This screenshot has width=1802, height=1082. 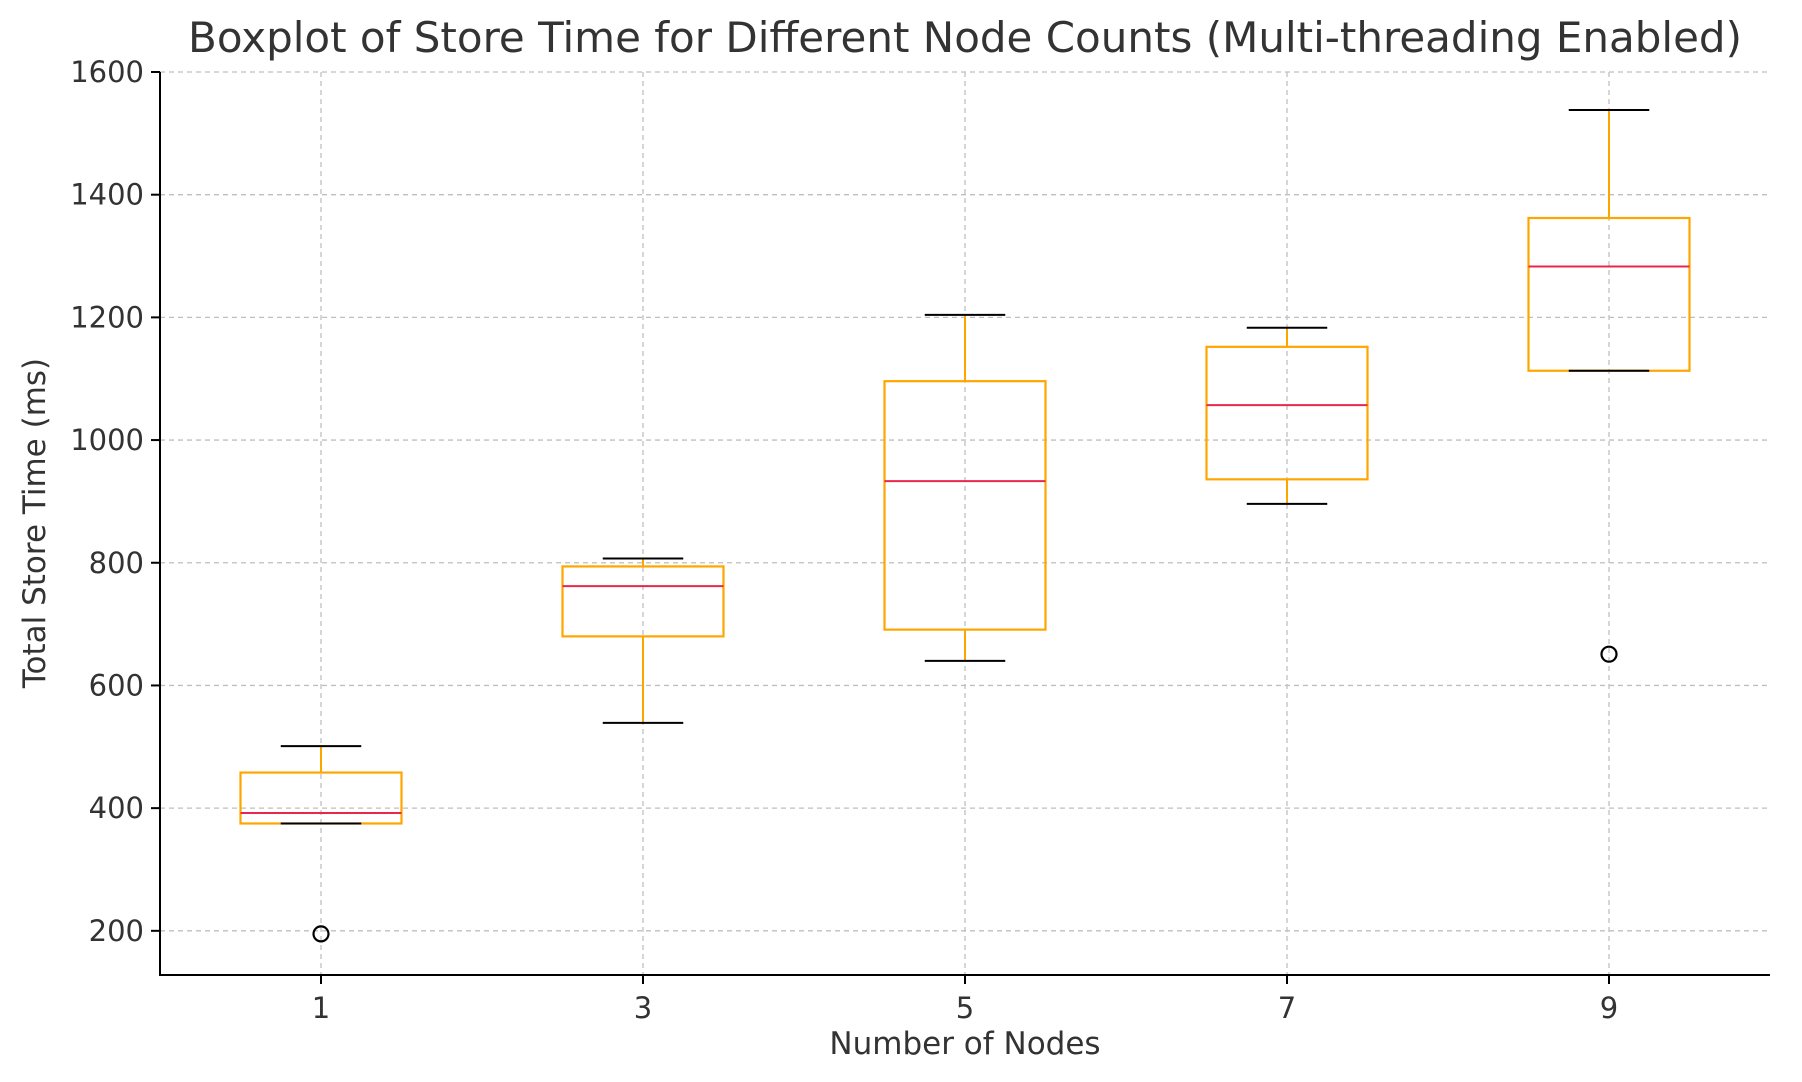 What do you see at coordinates (965, 1008) in the screenshot?
I see `x-tick-label: 5` at bounding box center [965, 1008].